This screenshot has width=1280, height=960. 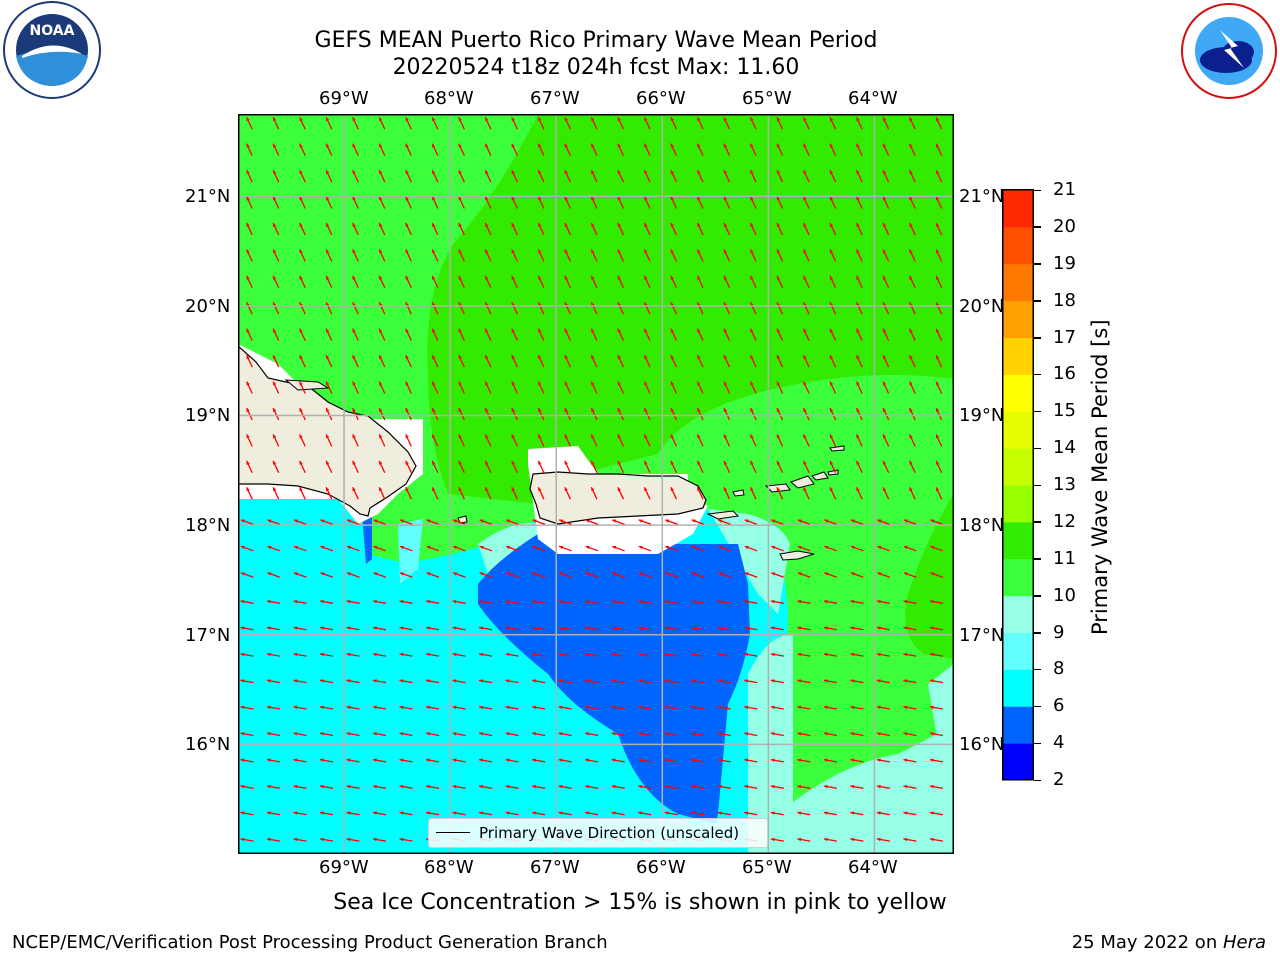 I want to click on colorbar-tick-label: 4, so click(x=1059, y=743).